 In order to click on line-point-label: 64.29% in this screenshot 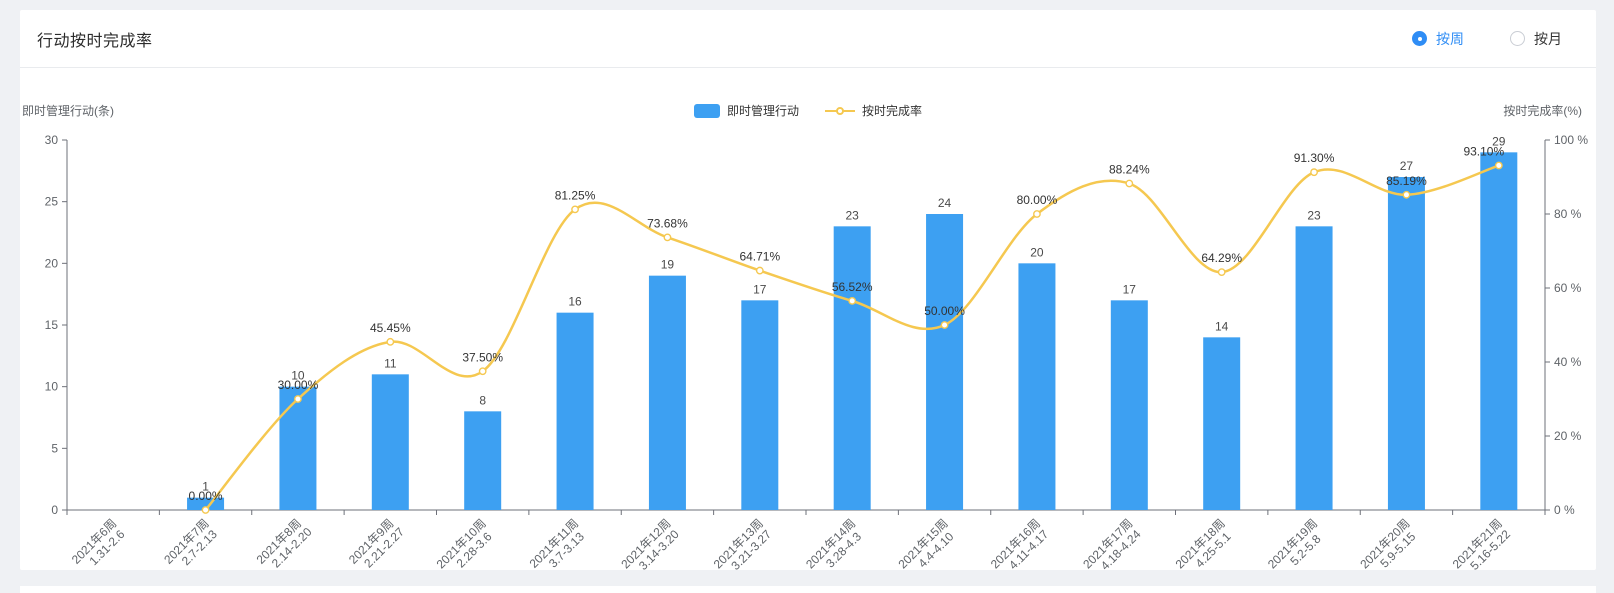, I will do `click(1221, 258)`.